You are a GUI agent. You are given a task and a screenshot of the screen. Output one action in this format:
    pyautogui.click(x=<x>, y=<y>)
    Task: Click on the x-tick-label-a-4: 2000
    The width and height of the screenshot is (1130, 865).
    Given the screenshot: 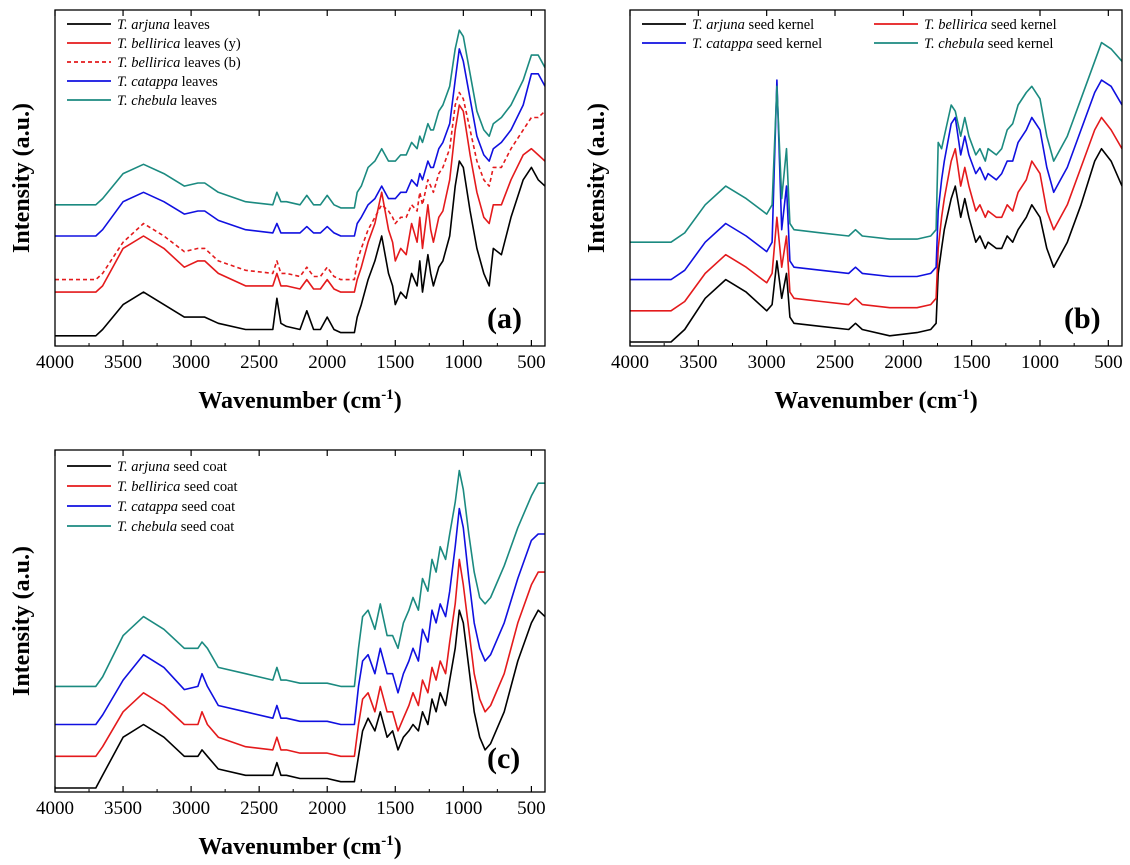 What is the action you would take?
    pyautogui.click(x=327, y=362)
    